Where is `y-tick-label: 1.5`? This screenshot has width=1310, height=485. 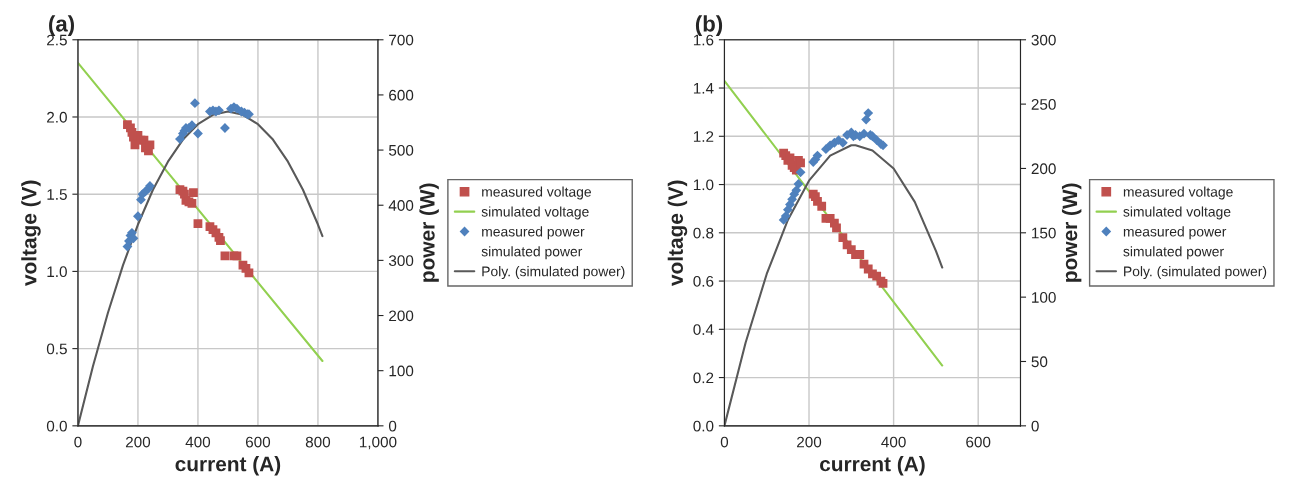
y-tick-label: 1.5 is located at coordinates (57, 194).